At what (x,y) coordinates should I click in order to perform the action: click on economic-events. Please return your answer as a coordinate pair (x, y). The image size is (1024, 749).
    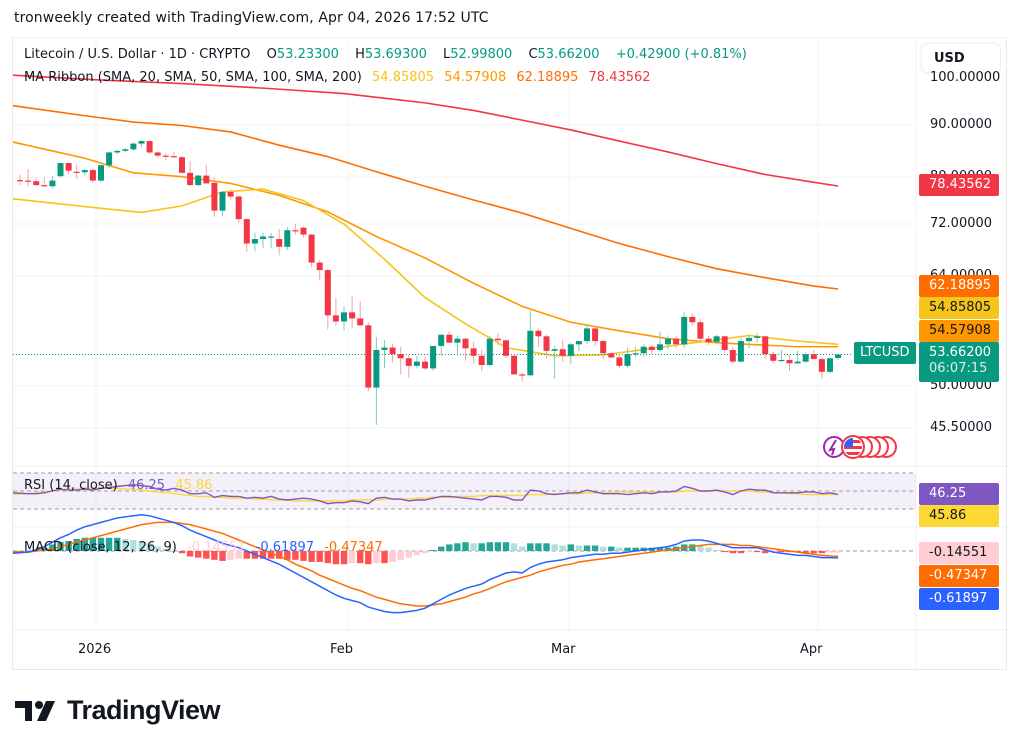
    Looking at the image, I should click on (862, 450).